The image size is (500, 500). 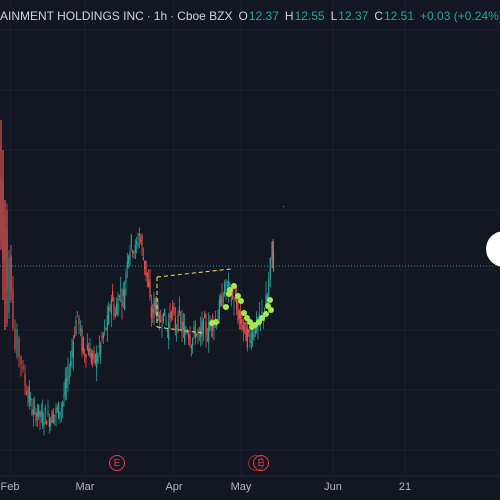 What do you see at coordinates (378, 16) in the screenshot?
I see `close-label: C` at bounding box center [378, 16].